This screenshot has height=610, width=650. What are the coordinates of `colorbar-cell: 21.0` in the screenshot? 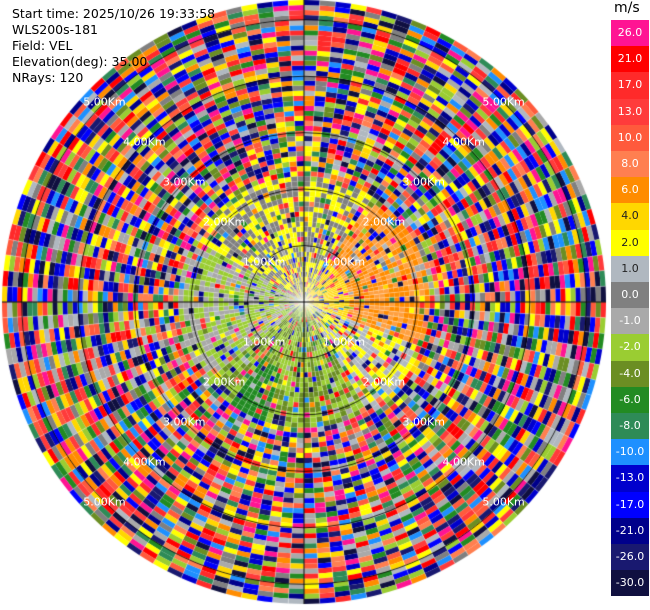 It's located at (630, 59).